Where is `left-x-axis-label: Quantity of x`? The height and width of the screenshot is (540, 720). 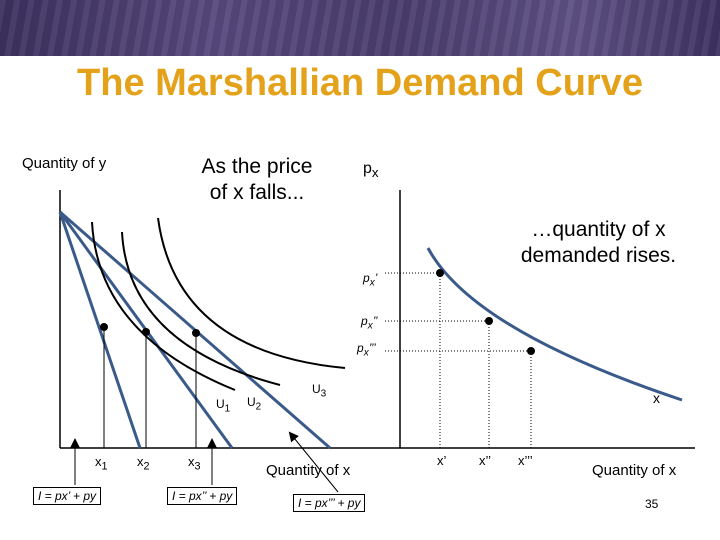 left-x-axis-label: Quantity of x is located at coordinates (308, 470).